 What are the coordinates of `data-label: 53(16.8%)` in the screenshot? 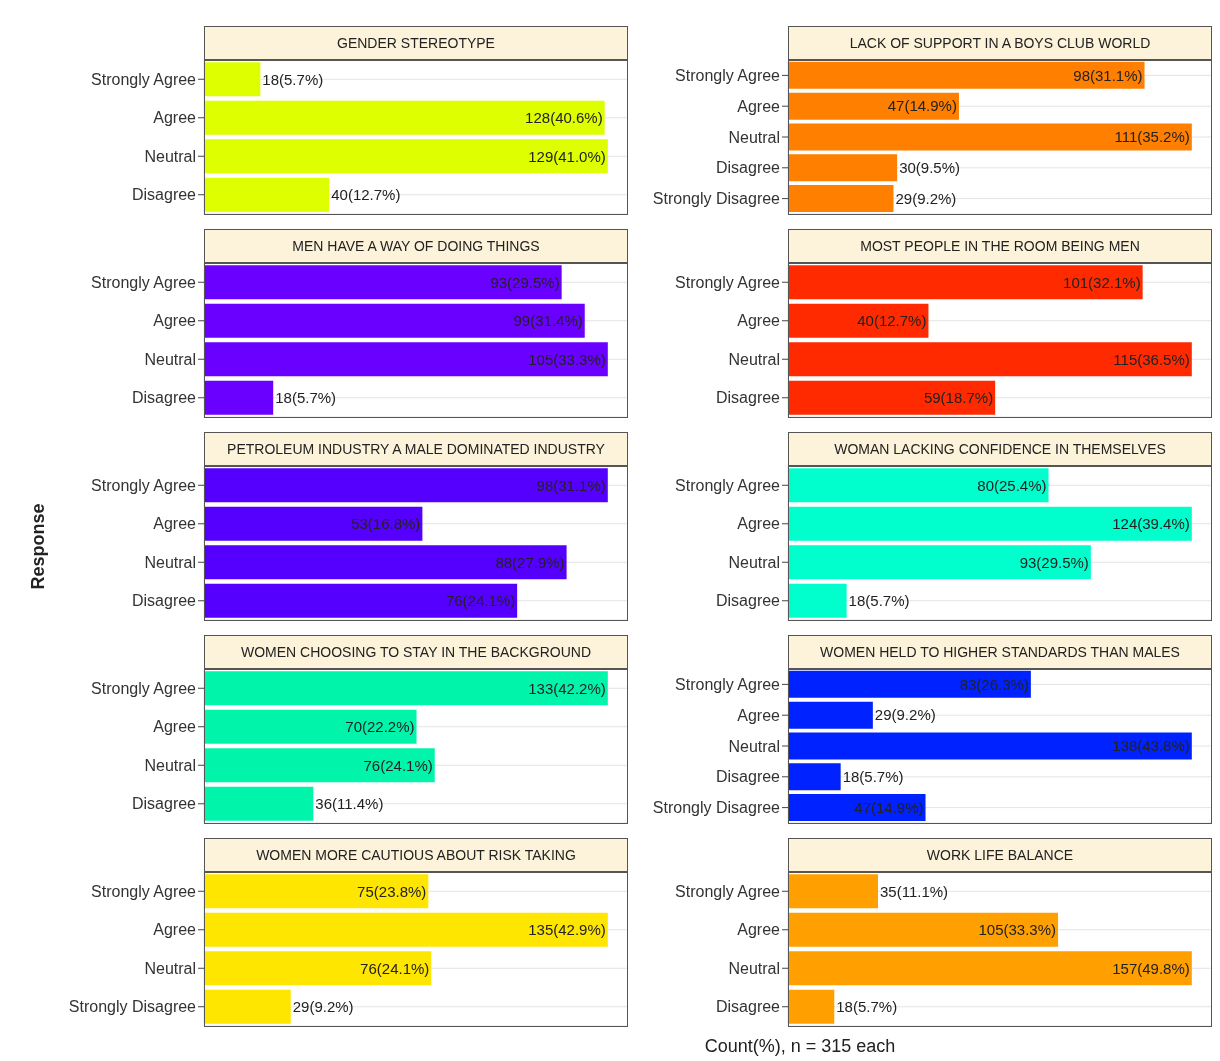 It's located at (386, 524).